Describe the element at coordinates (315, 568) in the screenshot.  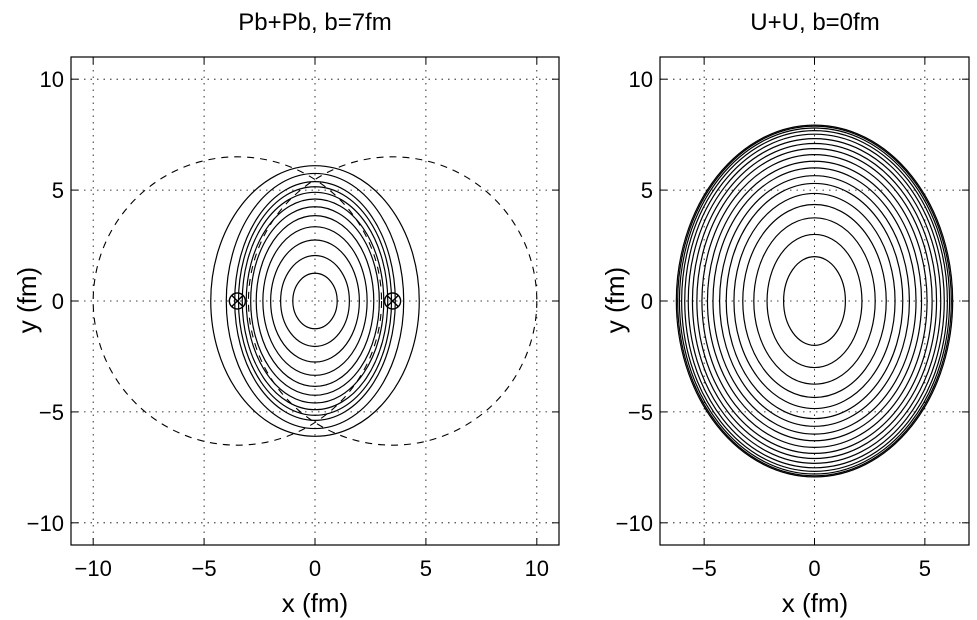
I see `pbpb-xtick-label-2: 0` at that location.